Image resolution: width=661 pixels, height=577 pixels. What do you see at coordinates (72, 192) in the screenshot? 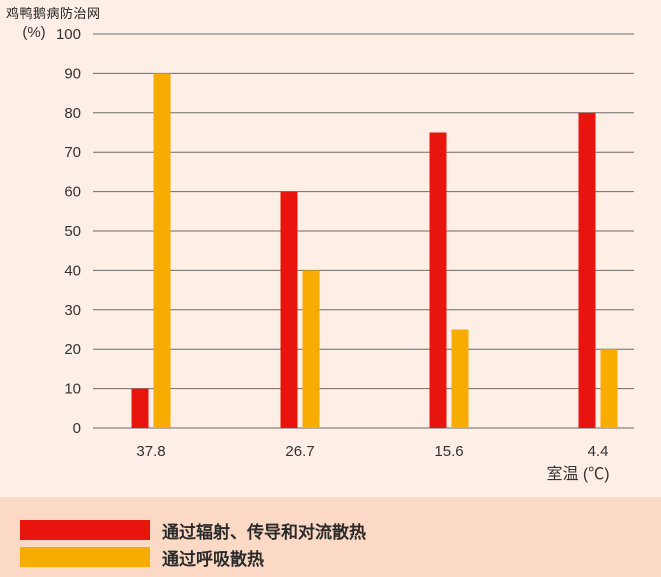
I see `y-tick-label: 60` at bounding box center [72, 192].